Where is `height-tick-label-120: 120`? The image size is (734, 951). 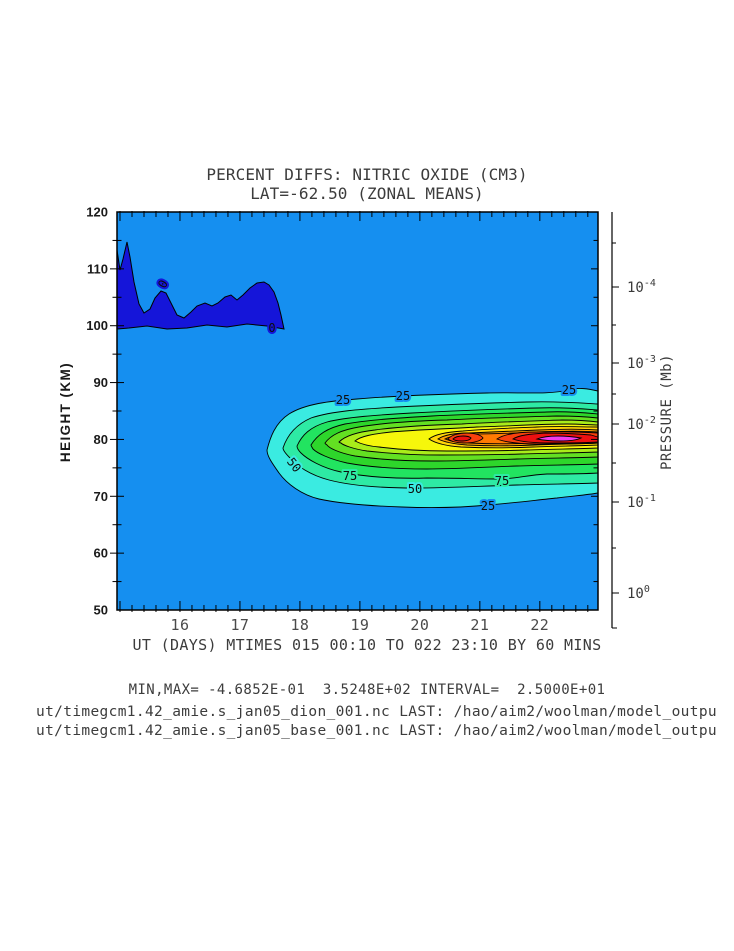
height-tick-label-120: 120 is located at coordinates (97, 212).